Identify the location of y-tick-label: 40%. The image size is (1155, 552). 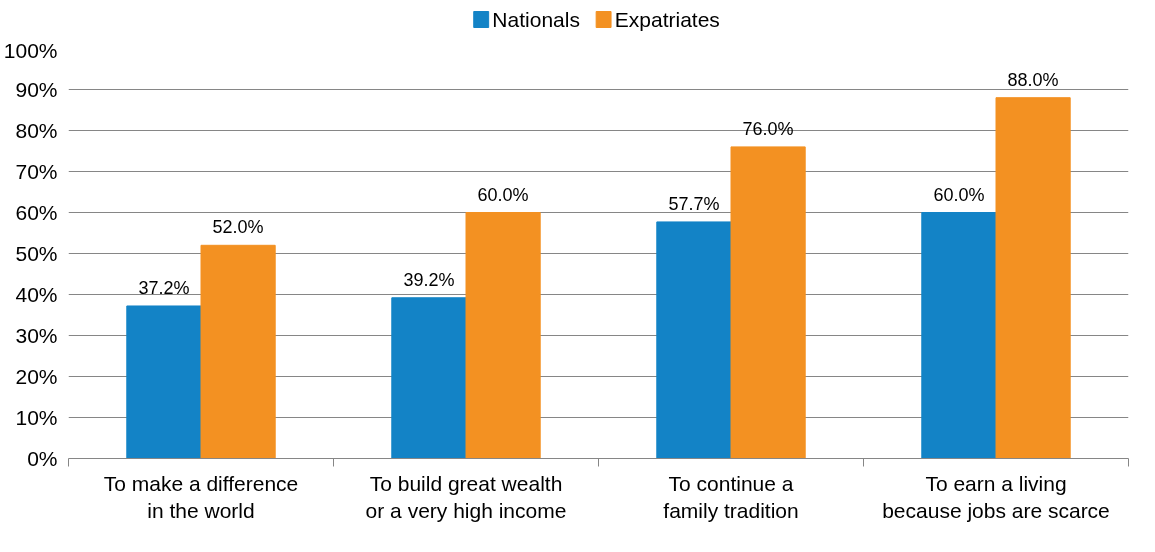
(36, 294).